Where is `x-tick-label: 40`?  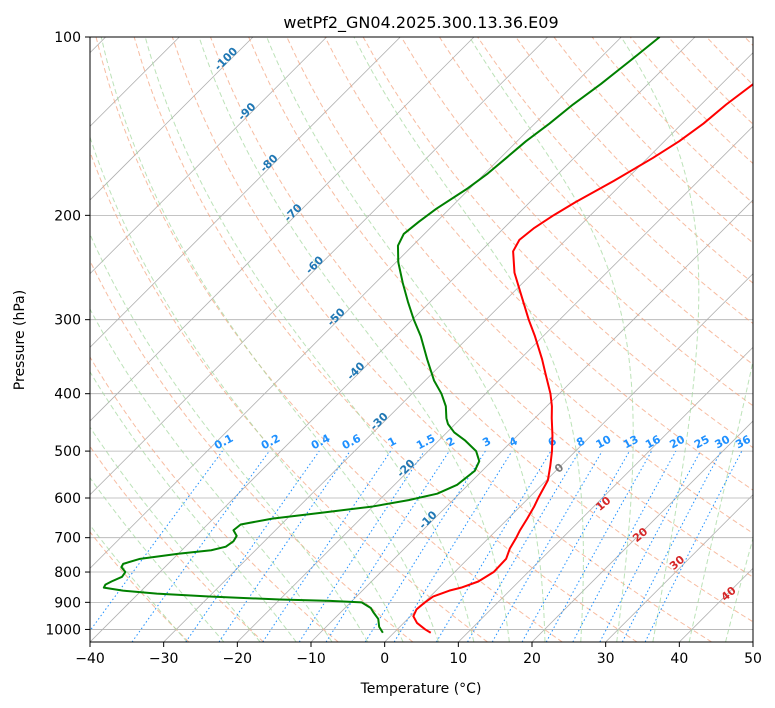
x-tick-label: 40 is located at coordinates (679, 659).